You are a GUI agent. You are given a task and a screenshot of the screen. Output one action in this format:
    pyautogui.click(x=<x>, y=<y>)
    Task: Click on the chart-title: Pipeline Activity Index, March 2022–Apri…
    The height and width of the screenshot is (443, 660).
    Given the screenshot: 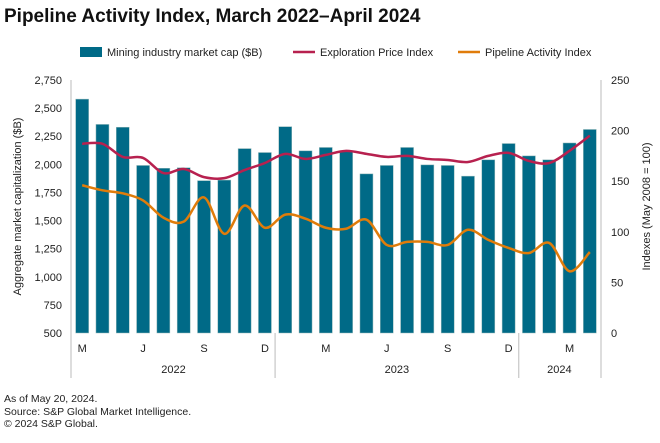 What is the action you would take?
    pyautogui.click(x=212, y=16)
    